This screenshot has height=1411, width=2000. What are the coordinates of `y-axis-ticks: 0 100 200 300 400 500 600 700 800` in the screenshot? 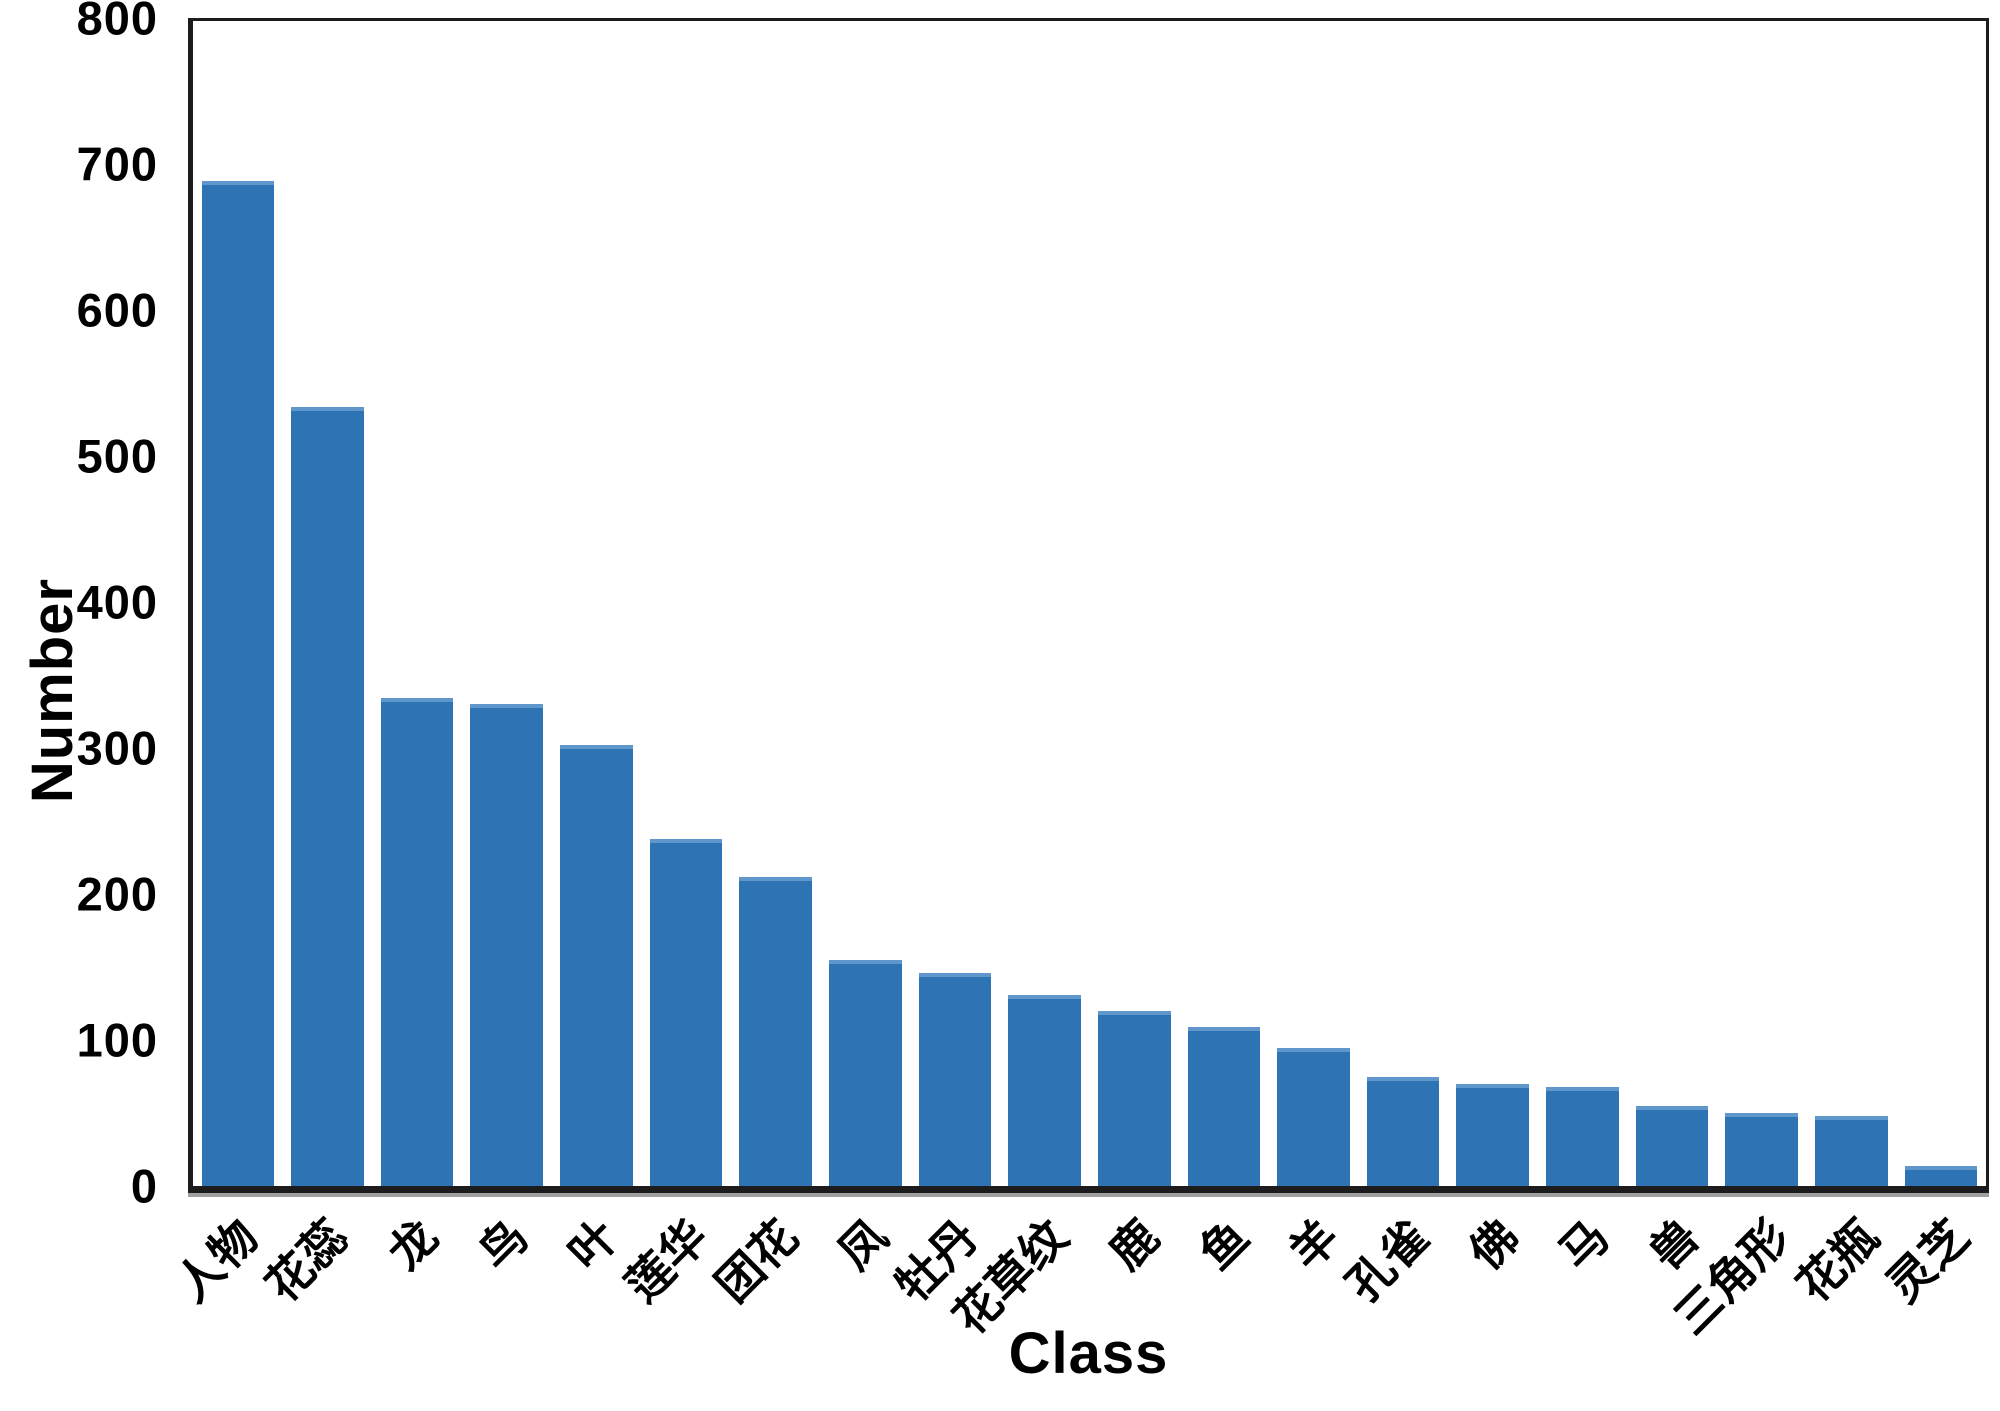 It's located at (84, 605).